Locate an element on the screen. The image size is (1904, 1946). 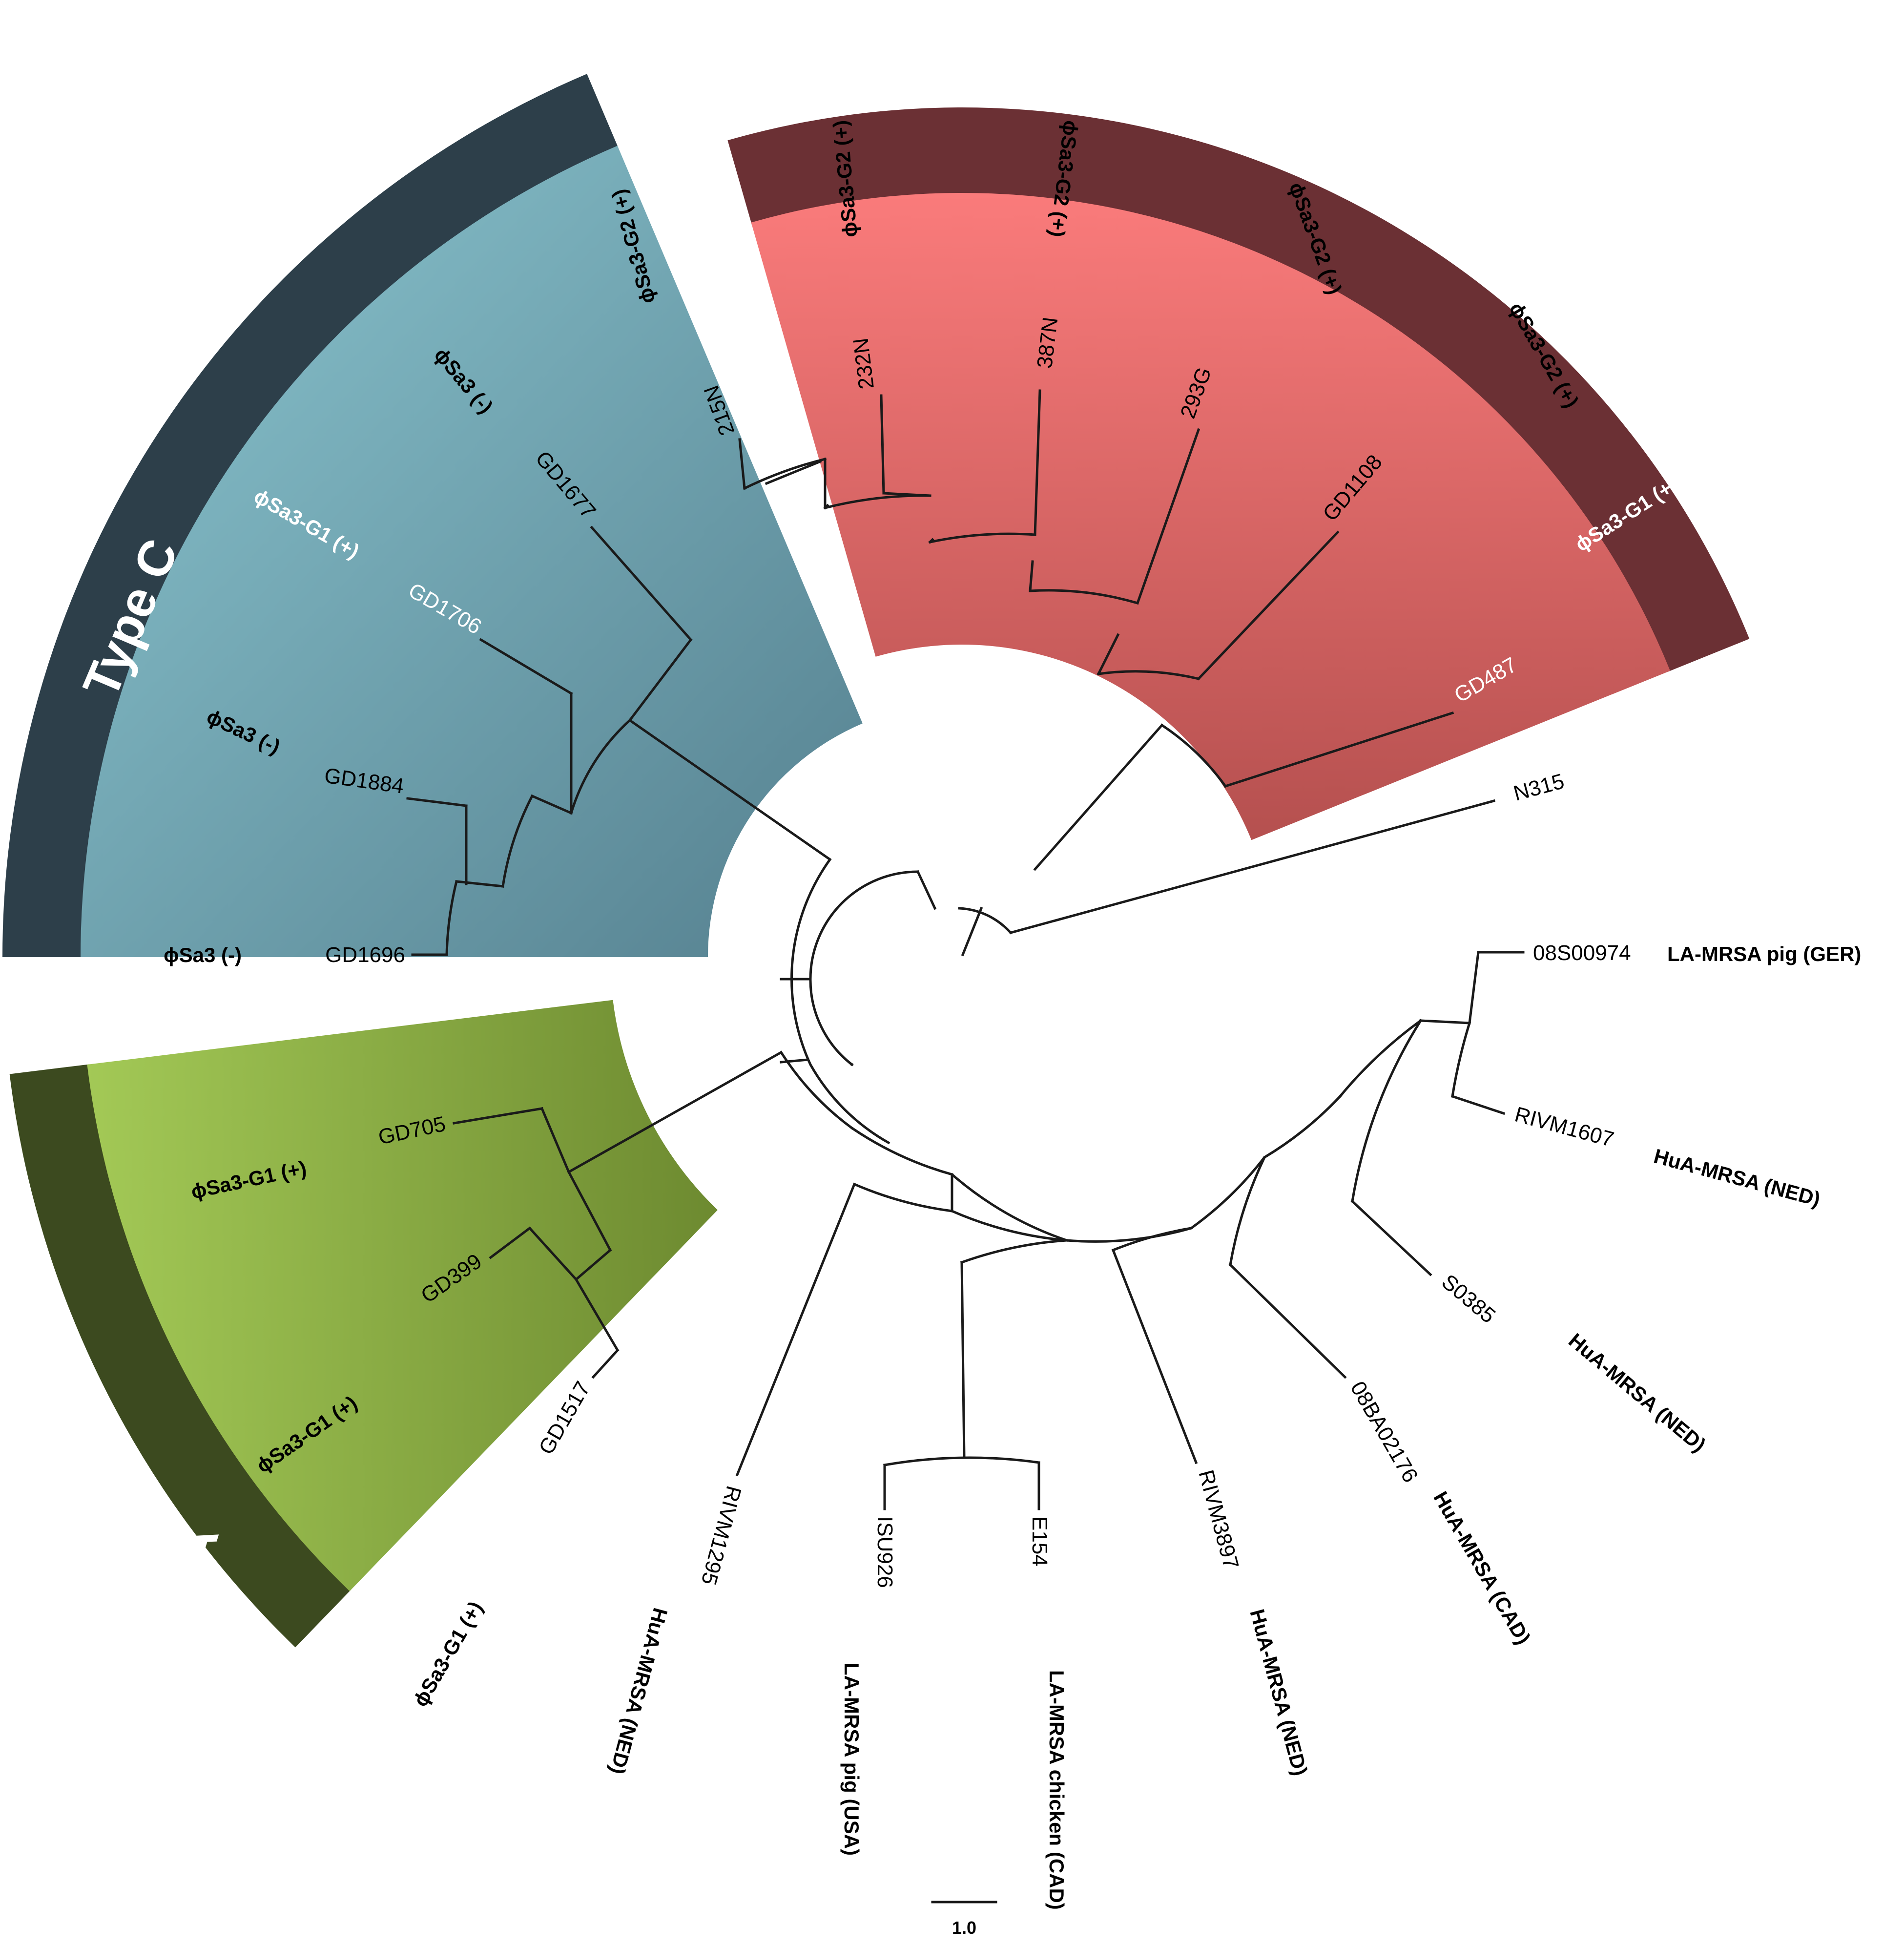
leaf-label-isu926: ISU926 is located at coordinates (885, 1552).